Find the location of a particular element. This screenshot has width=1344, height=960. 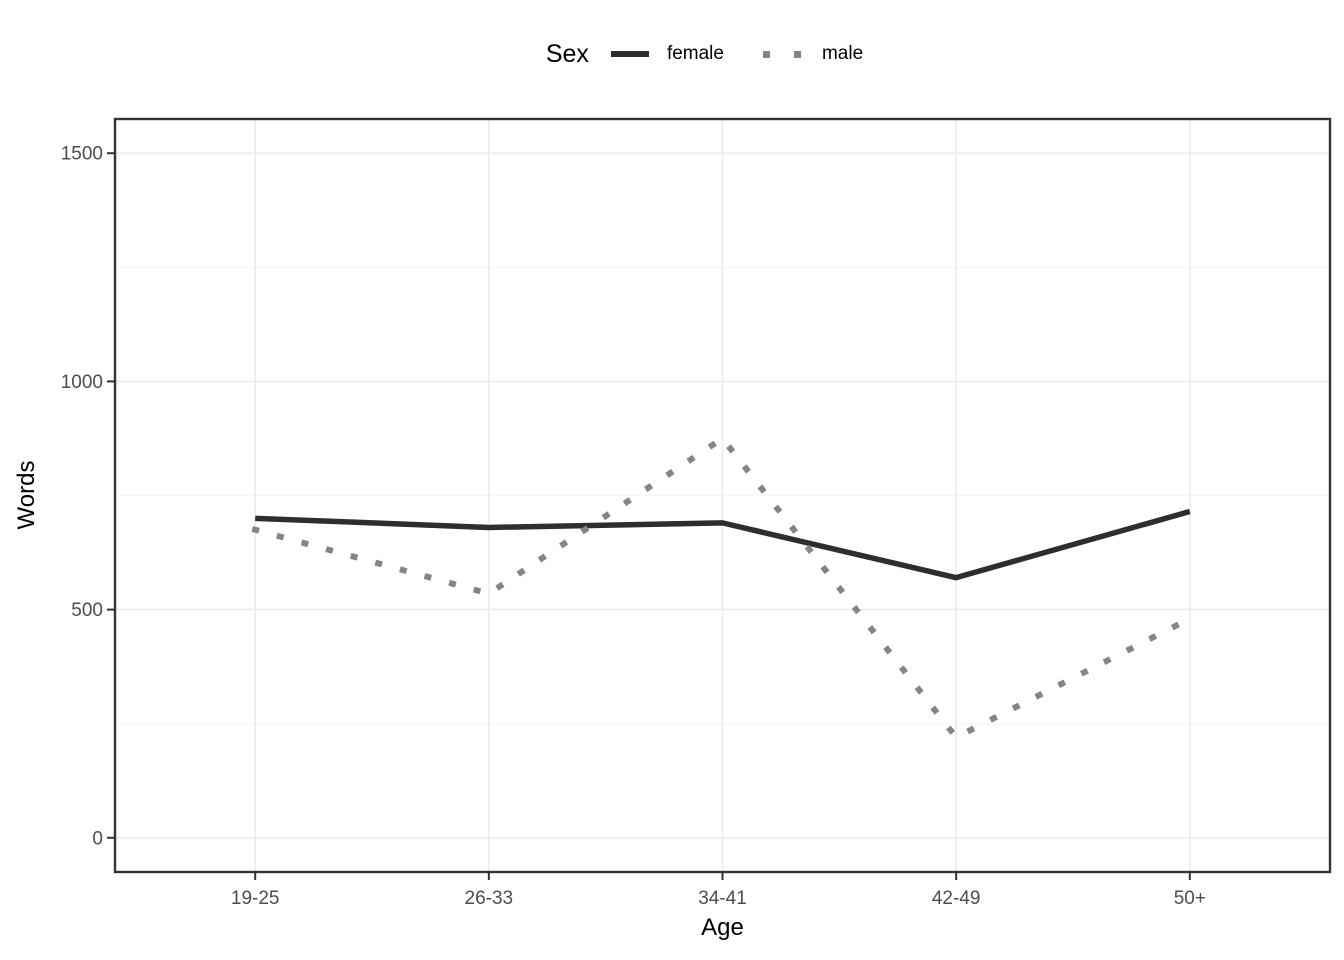

y-tick-label: 0 is located at coordinates (97, 838).